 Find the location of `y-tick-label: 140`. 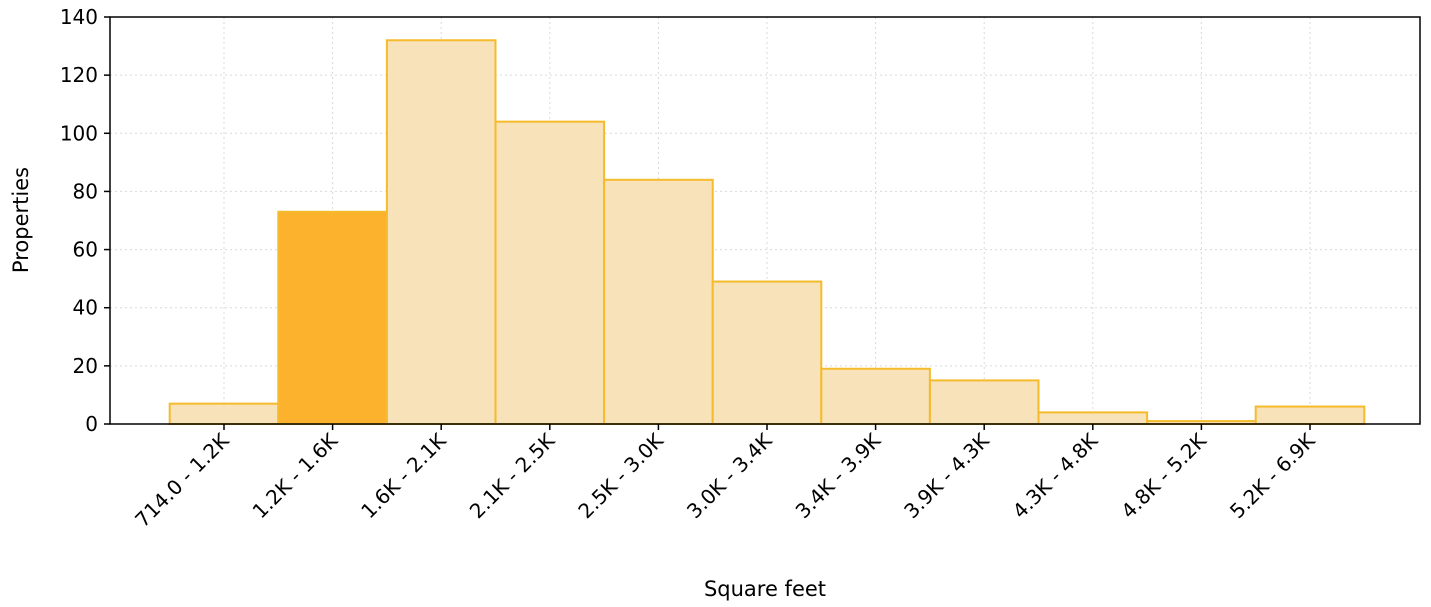

y-tick-label: 140 is located at coordinates (79, 17).